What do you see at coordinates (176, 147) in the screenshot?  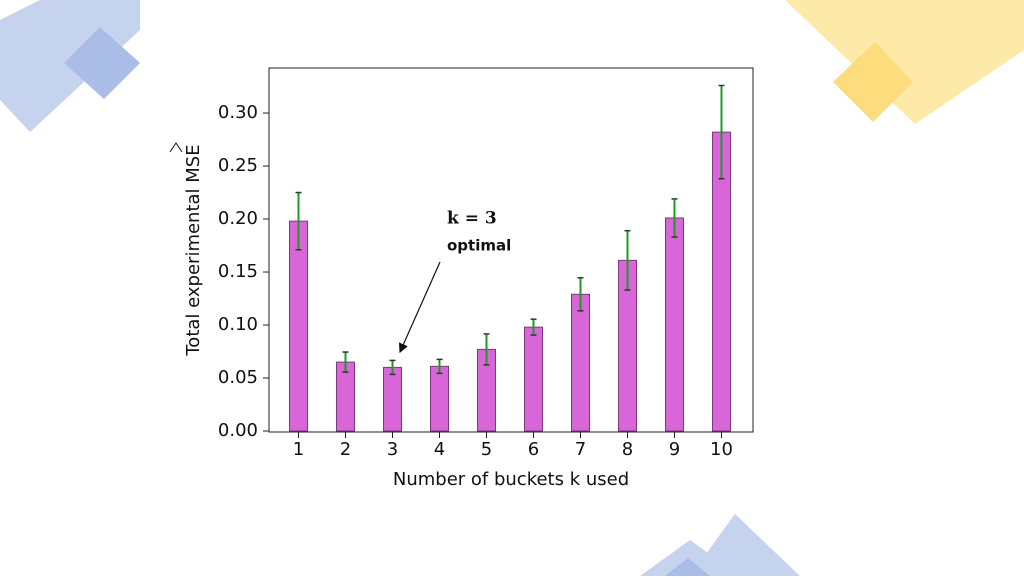 I see `hat` at bounding box center [176, 147].